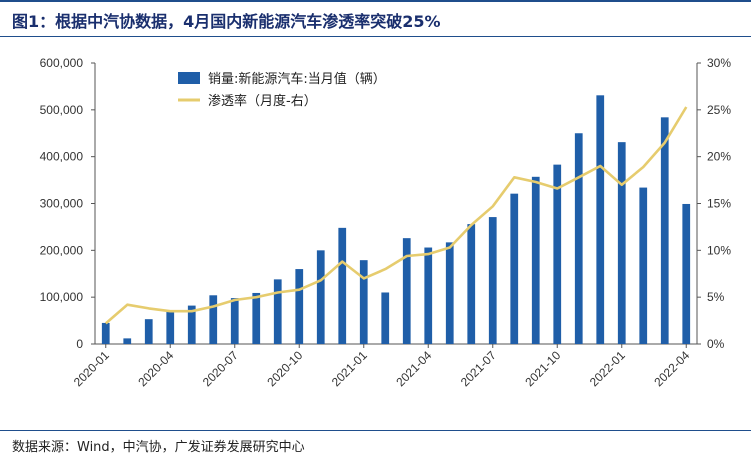  Describe the element at coordinates (671, 368) in the screenshot. I see `x-tick-label: 2022-04` at that location.